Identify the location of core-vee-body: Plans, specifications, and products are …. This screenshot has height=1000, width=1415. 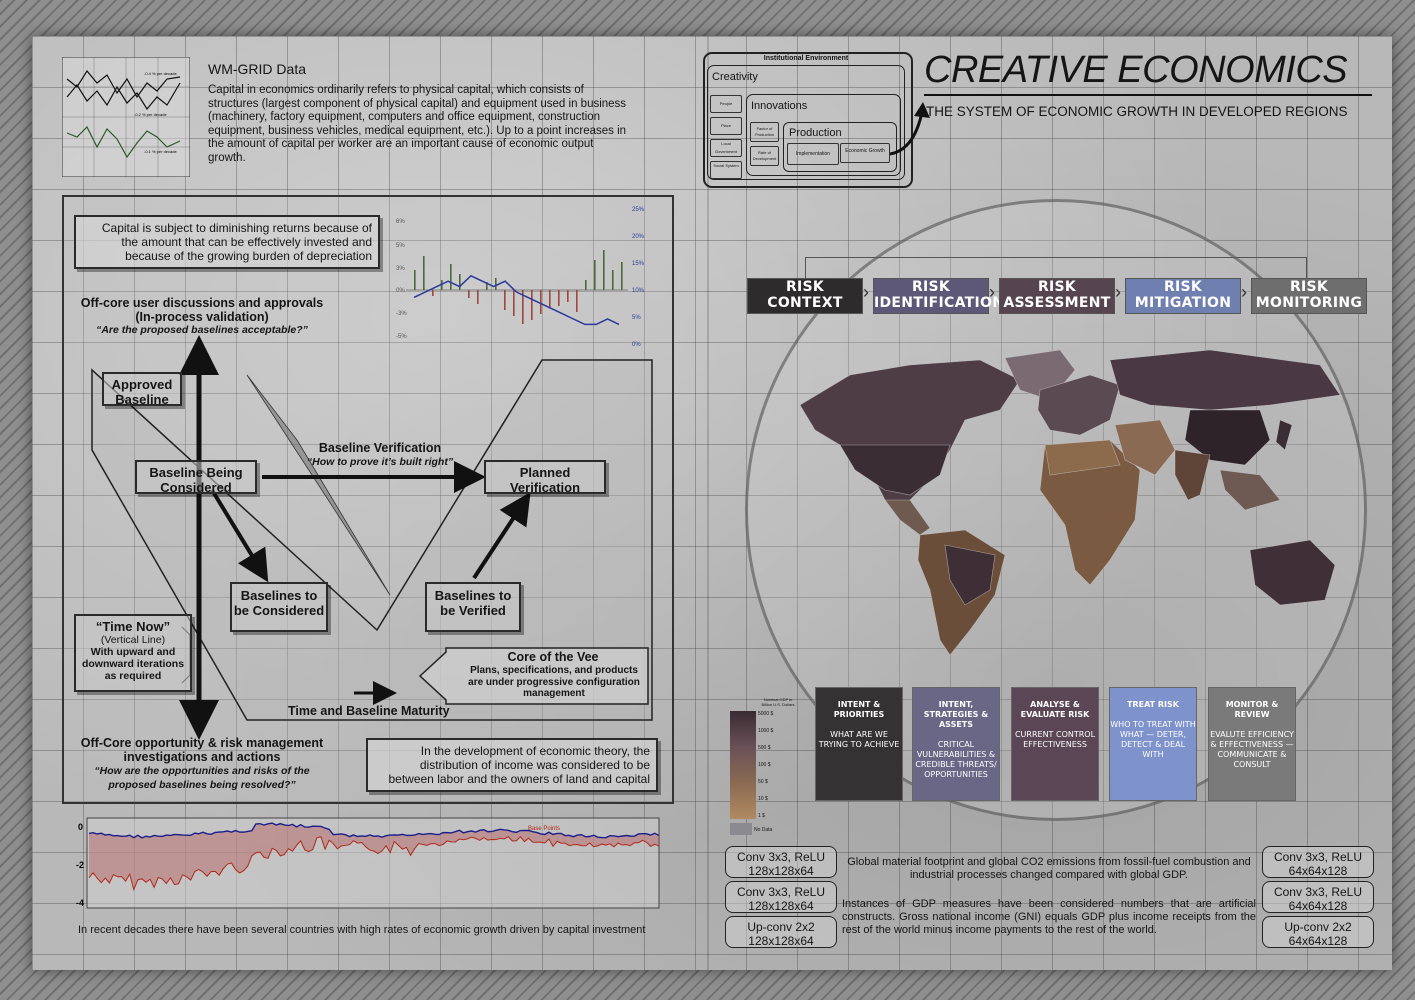
(554, 682).